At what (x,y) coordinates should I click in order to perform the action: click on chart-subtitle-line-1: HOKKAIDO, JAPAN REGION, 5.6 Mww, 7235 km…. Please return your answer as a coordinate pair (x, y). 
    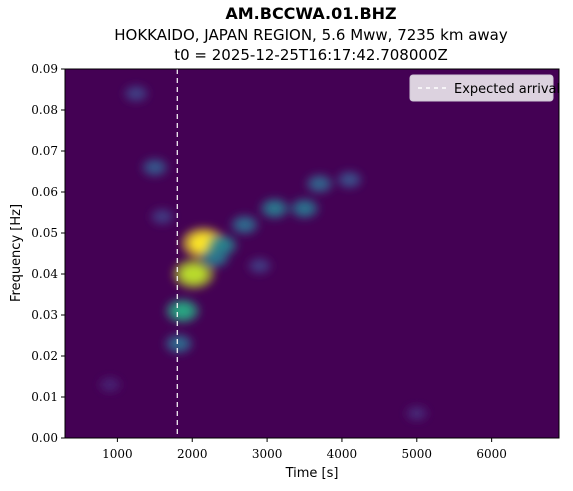
    Looking at the image, I should click on (311, 35).